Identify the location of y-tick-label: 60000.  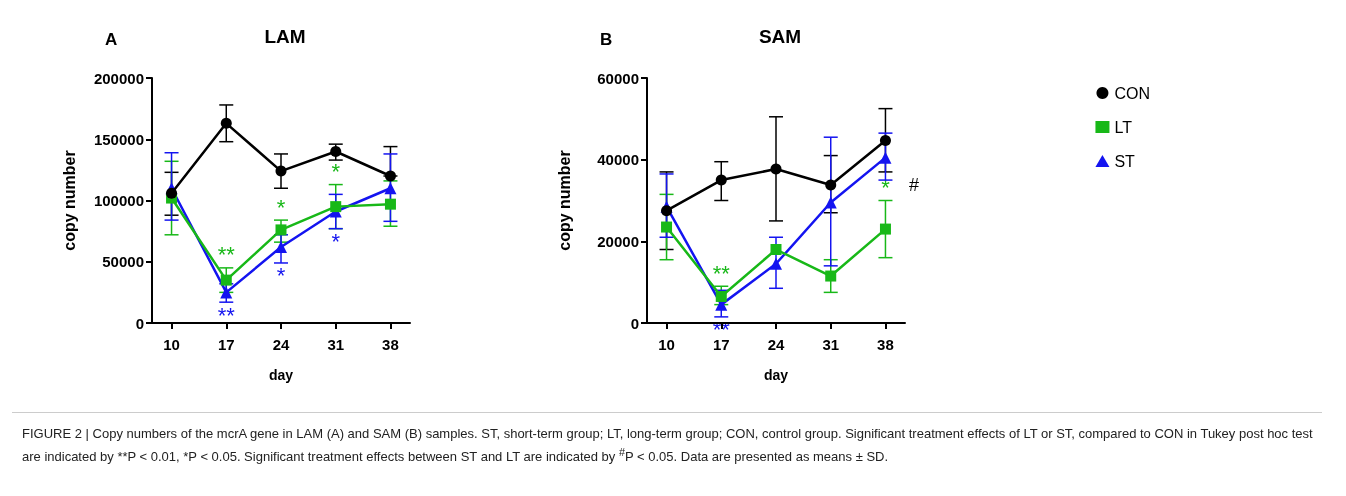
(618, 78).